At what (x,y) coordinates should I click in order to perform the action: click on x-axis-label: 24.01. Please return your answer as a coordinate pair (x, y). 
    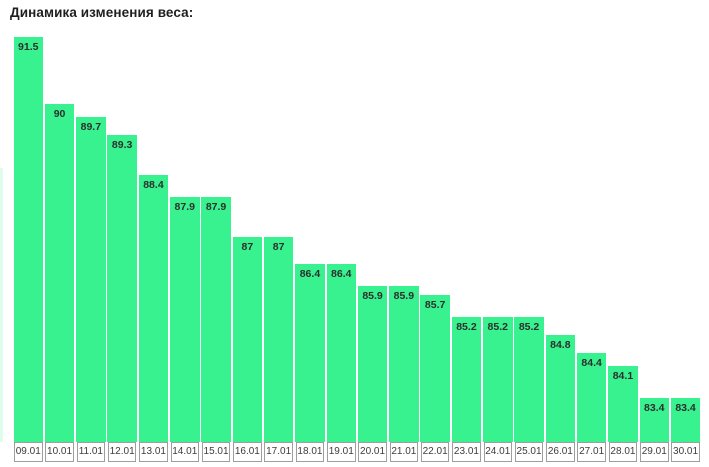
    Looking at the image, I should click on (497, 452).